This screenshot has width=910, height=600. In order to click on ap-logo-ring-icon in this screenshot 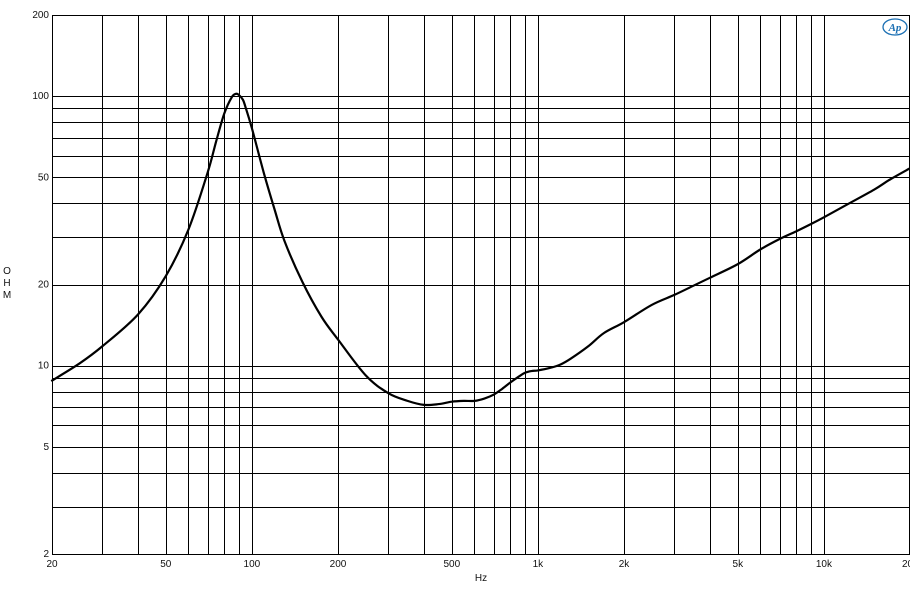, I will do `click(895, 27)`.